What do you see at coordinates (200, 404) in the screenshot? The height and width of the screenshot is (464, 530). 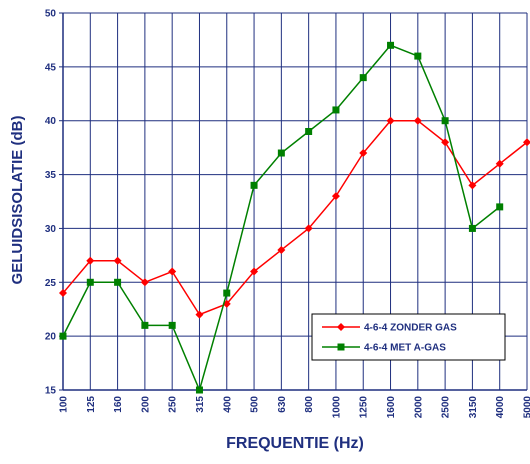 I see `x-tick-label: 315` at bounding box center [200, 404].